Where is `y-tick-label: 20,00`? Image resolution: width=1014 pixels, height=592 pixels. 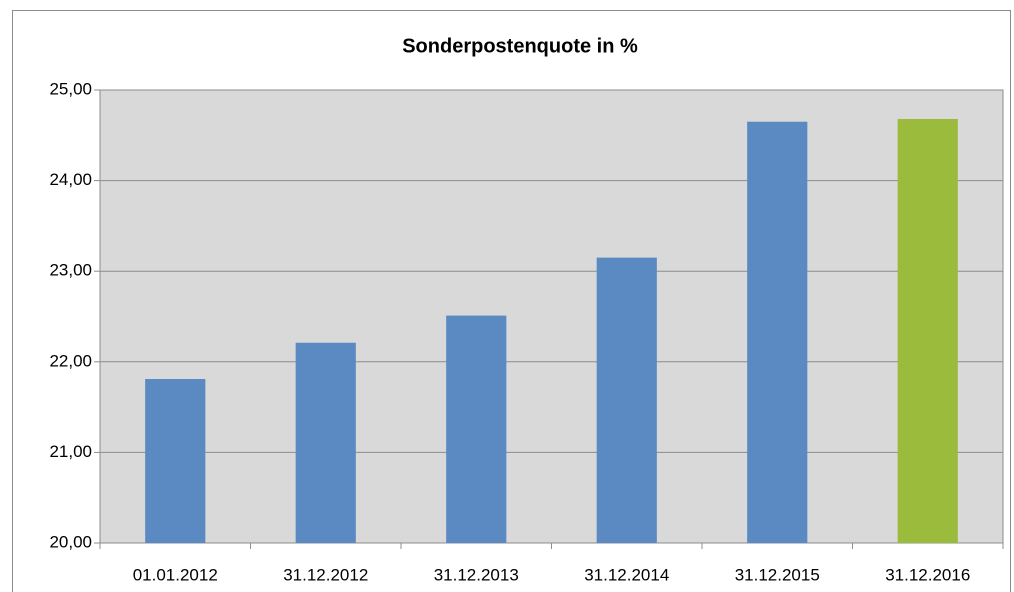 y-tick-label: 20,00 is located at coordinates (70, 541).